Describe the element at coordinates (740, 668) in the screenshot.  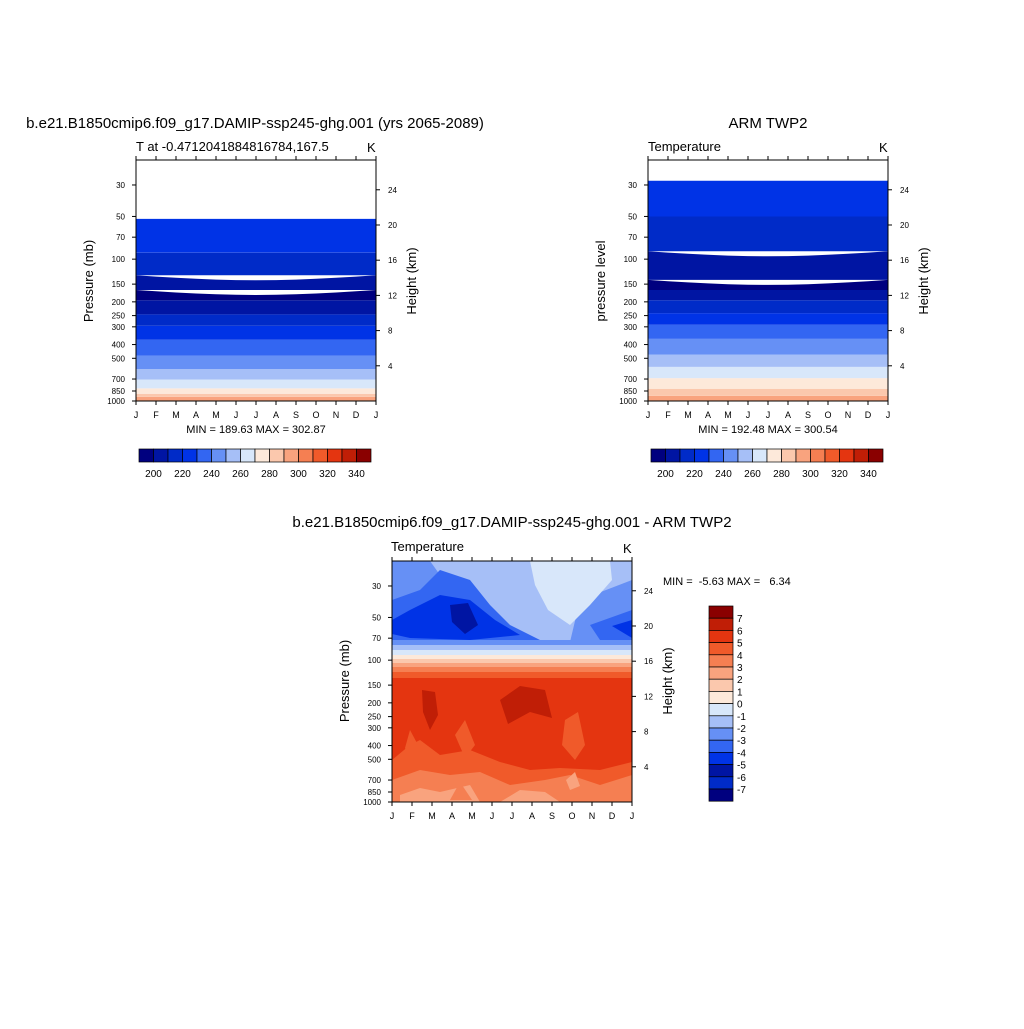
I see `diff-colorbar-label: 3` at that location.